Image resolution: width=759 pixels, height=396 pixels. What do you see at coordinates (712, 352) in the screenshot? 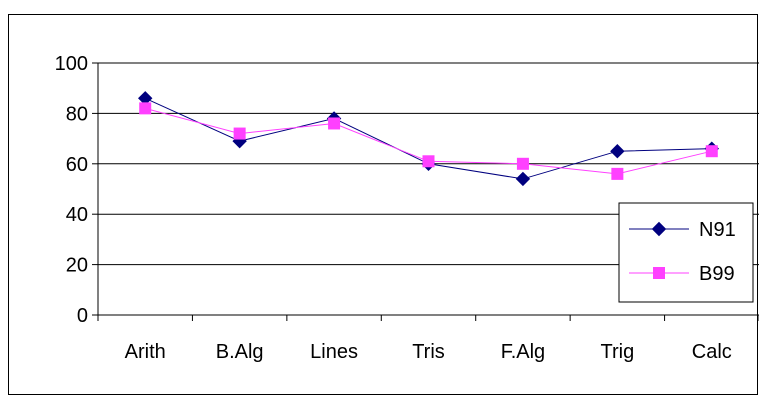
I see `x-tick-label: Calc` at bounding box center [712, 352].